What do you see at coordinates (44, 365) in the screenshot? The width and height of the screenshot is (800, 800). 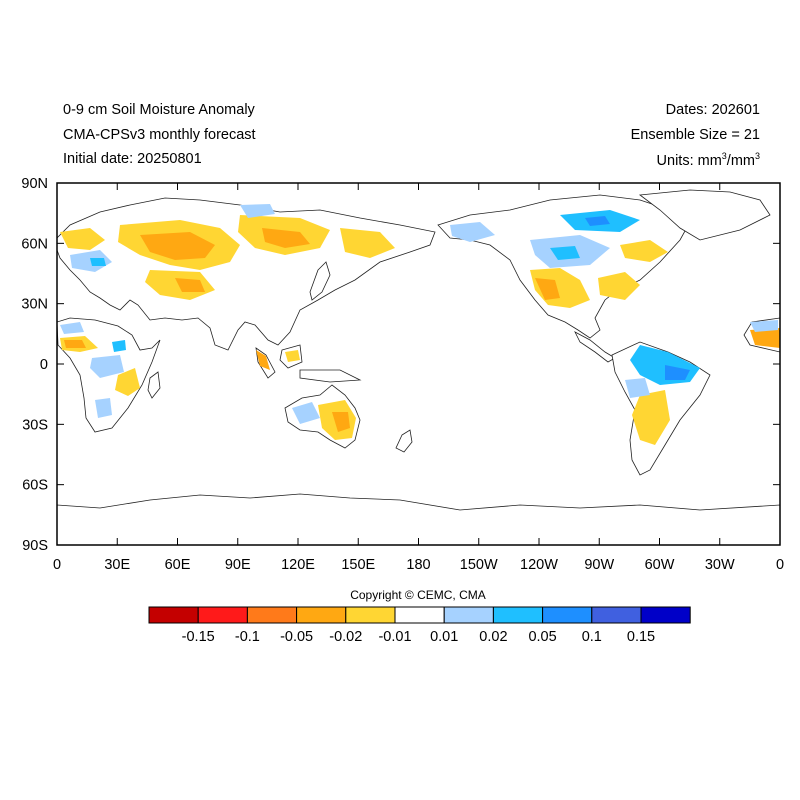 I see `lat-label: 0` at bounding box center [44, 365].